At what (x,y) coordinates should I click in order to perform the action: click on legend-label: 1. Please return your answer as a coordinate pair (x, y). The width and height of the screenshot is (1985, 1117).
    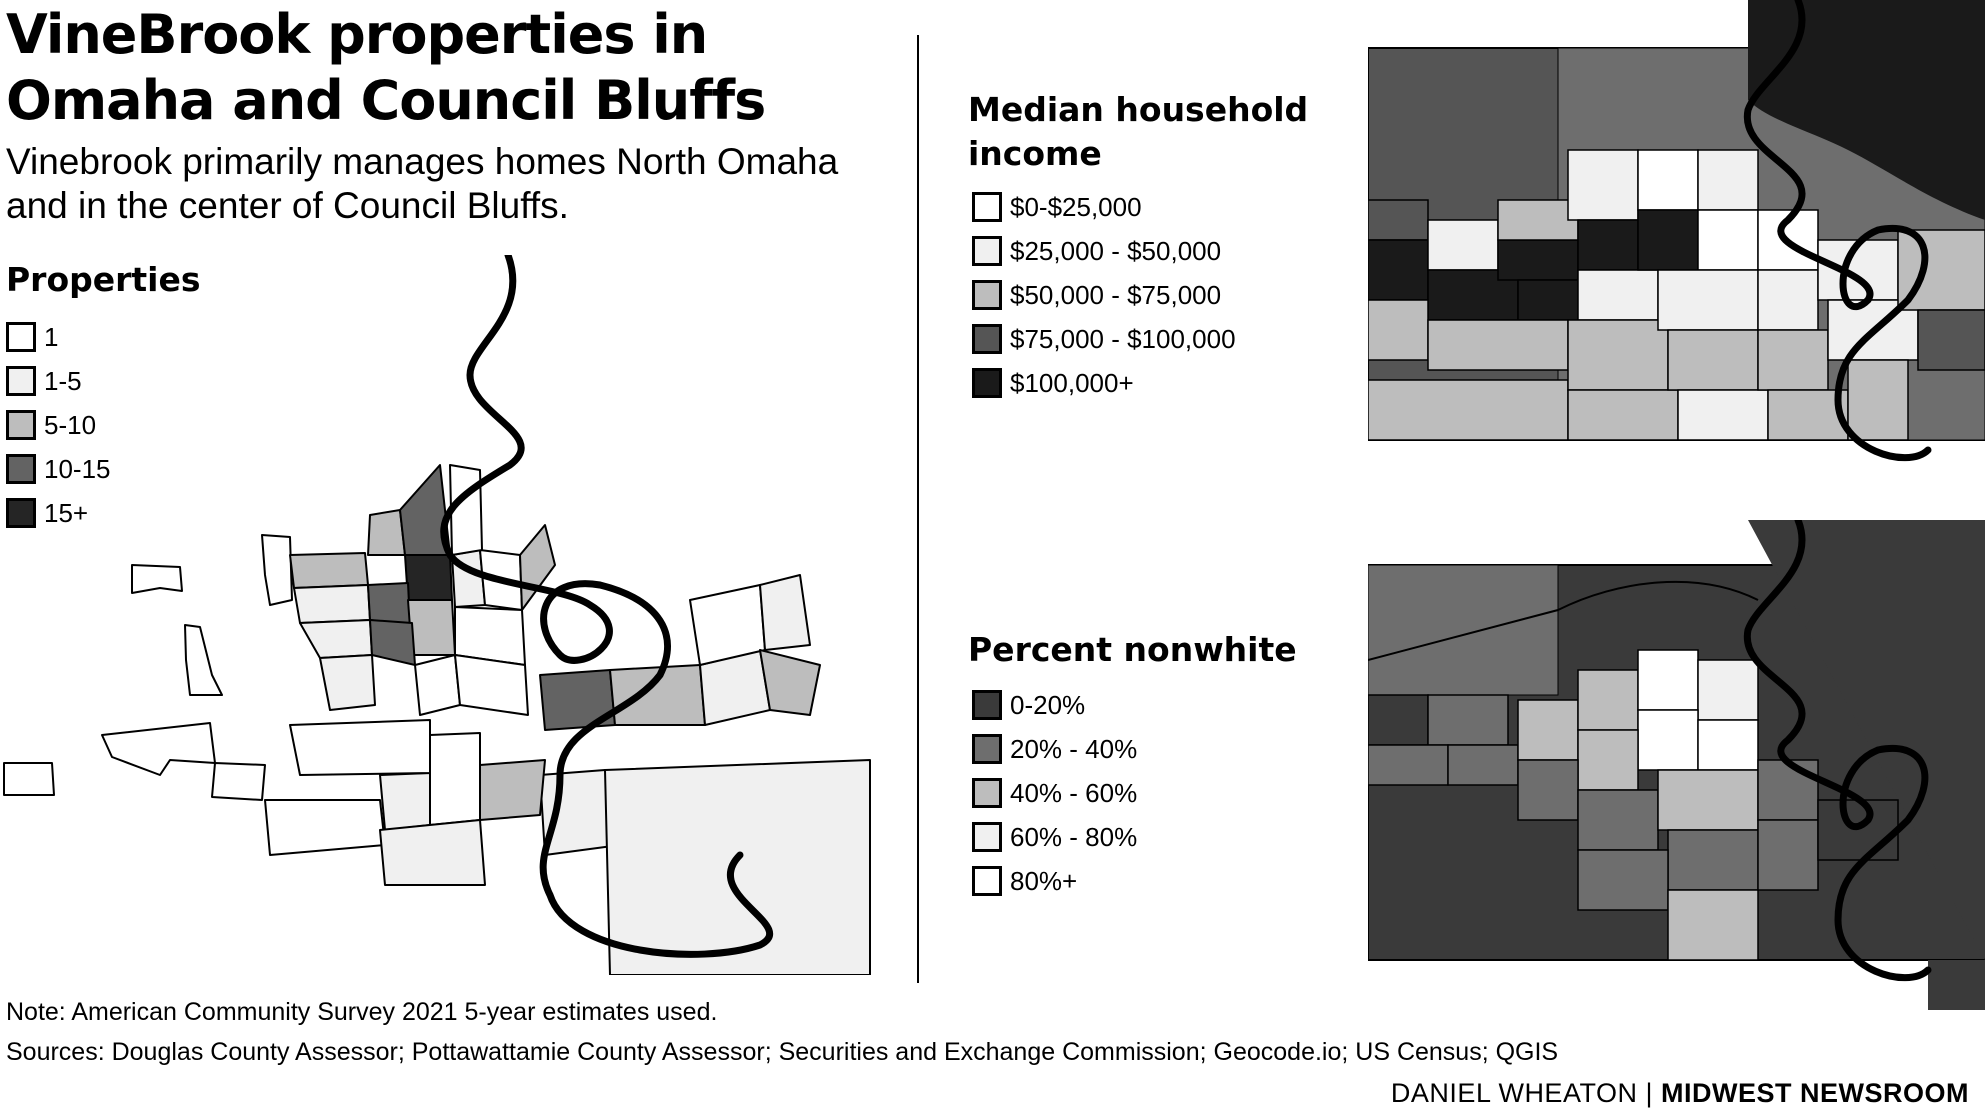
    Looking at the image, I should click on (51, 336).